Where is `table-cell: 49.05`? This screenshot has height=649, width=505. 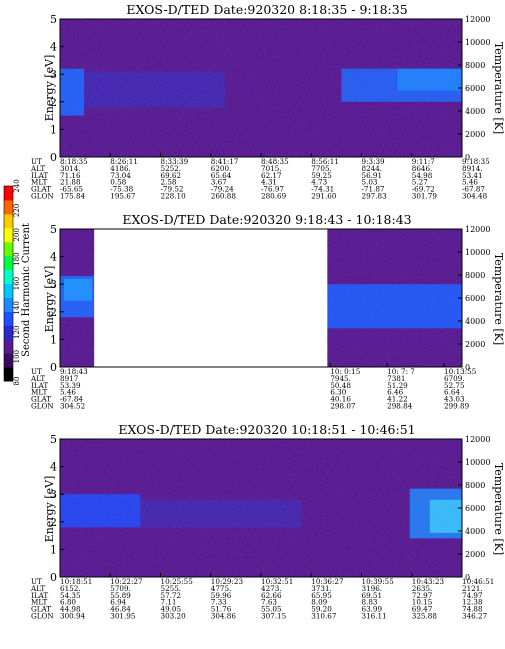 table-cell: 49.05 is located at coordinates (171, 609).